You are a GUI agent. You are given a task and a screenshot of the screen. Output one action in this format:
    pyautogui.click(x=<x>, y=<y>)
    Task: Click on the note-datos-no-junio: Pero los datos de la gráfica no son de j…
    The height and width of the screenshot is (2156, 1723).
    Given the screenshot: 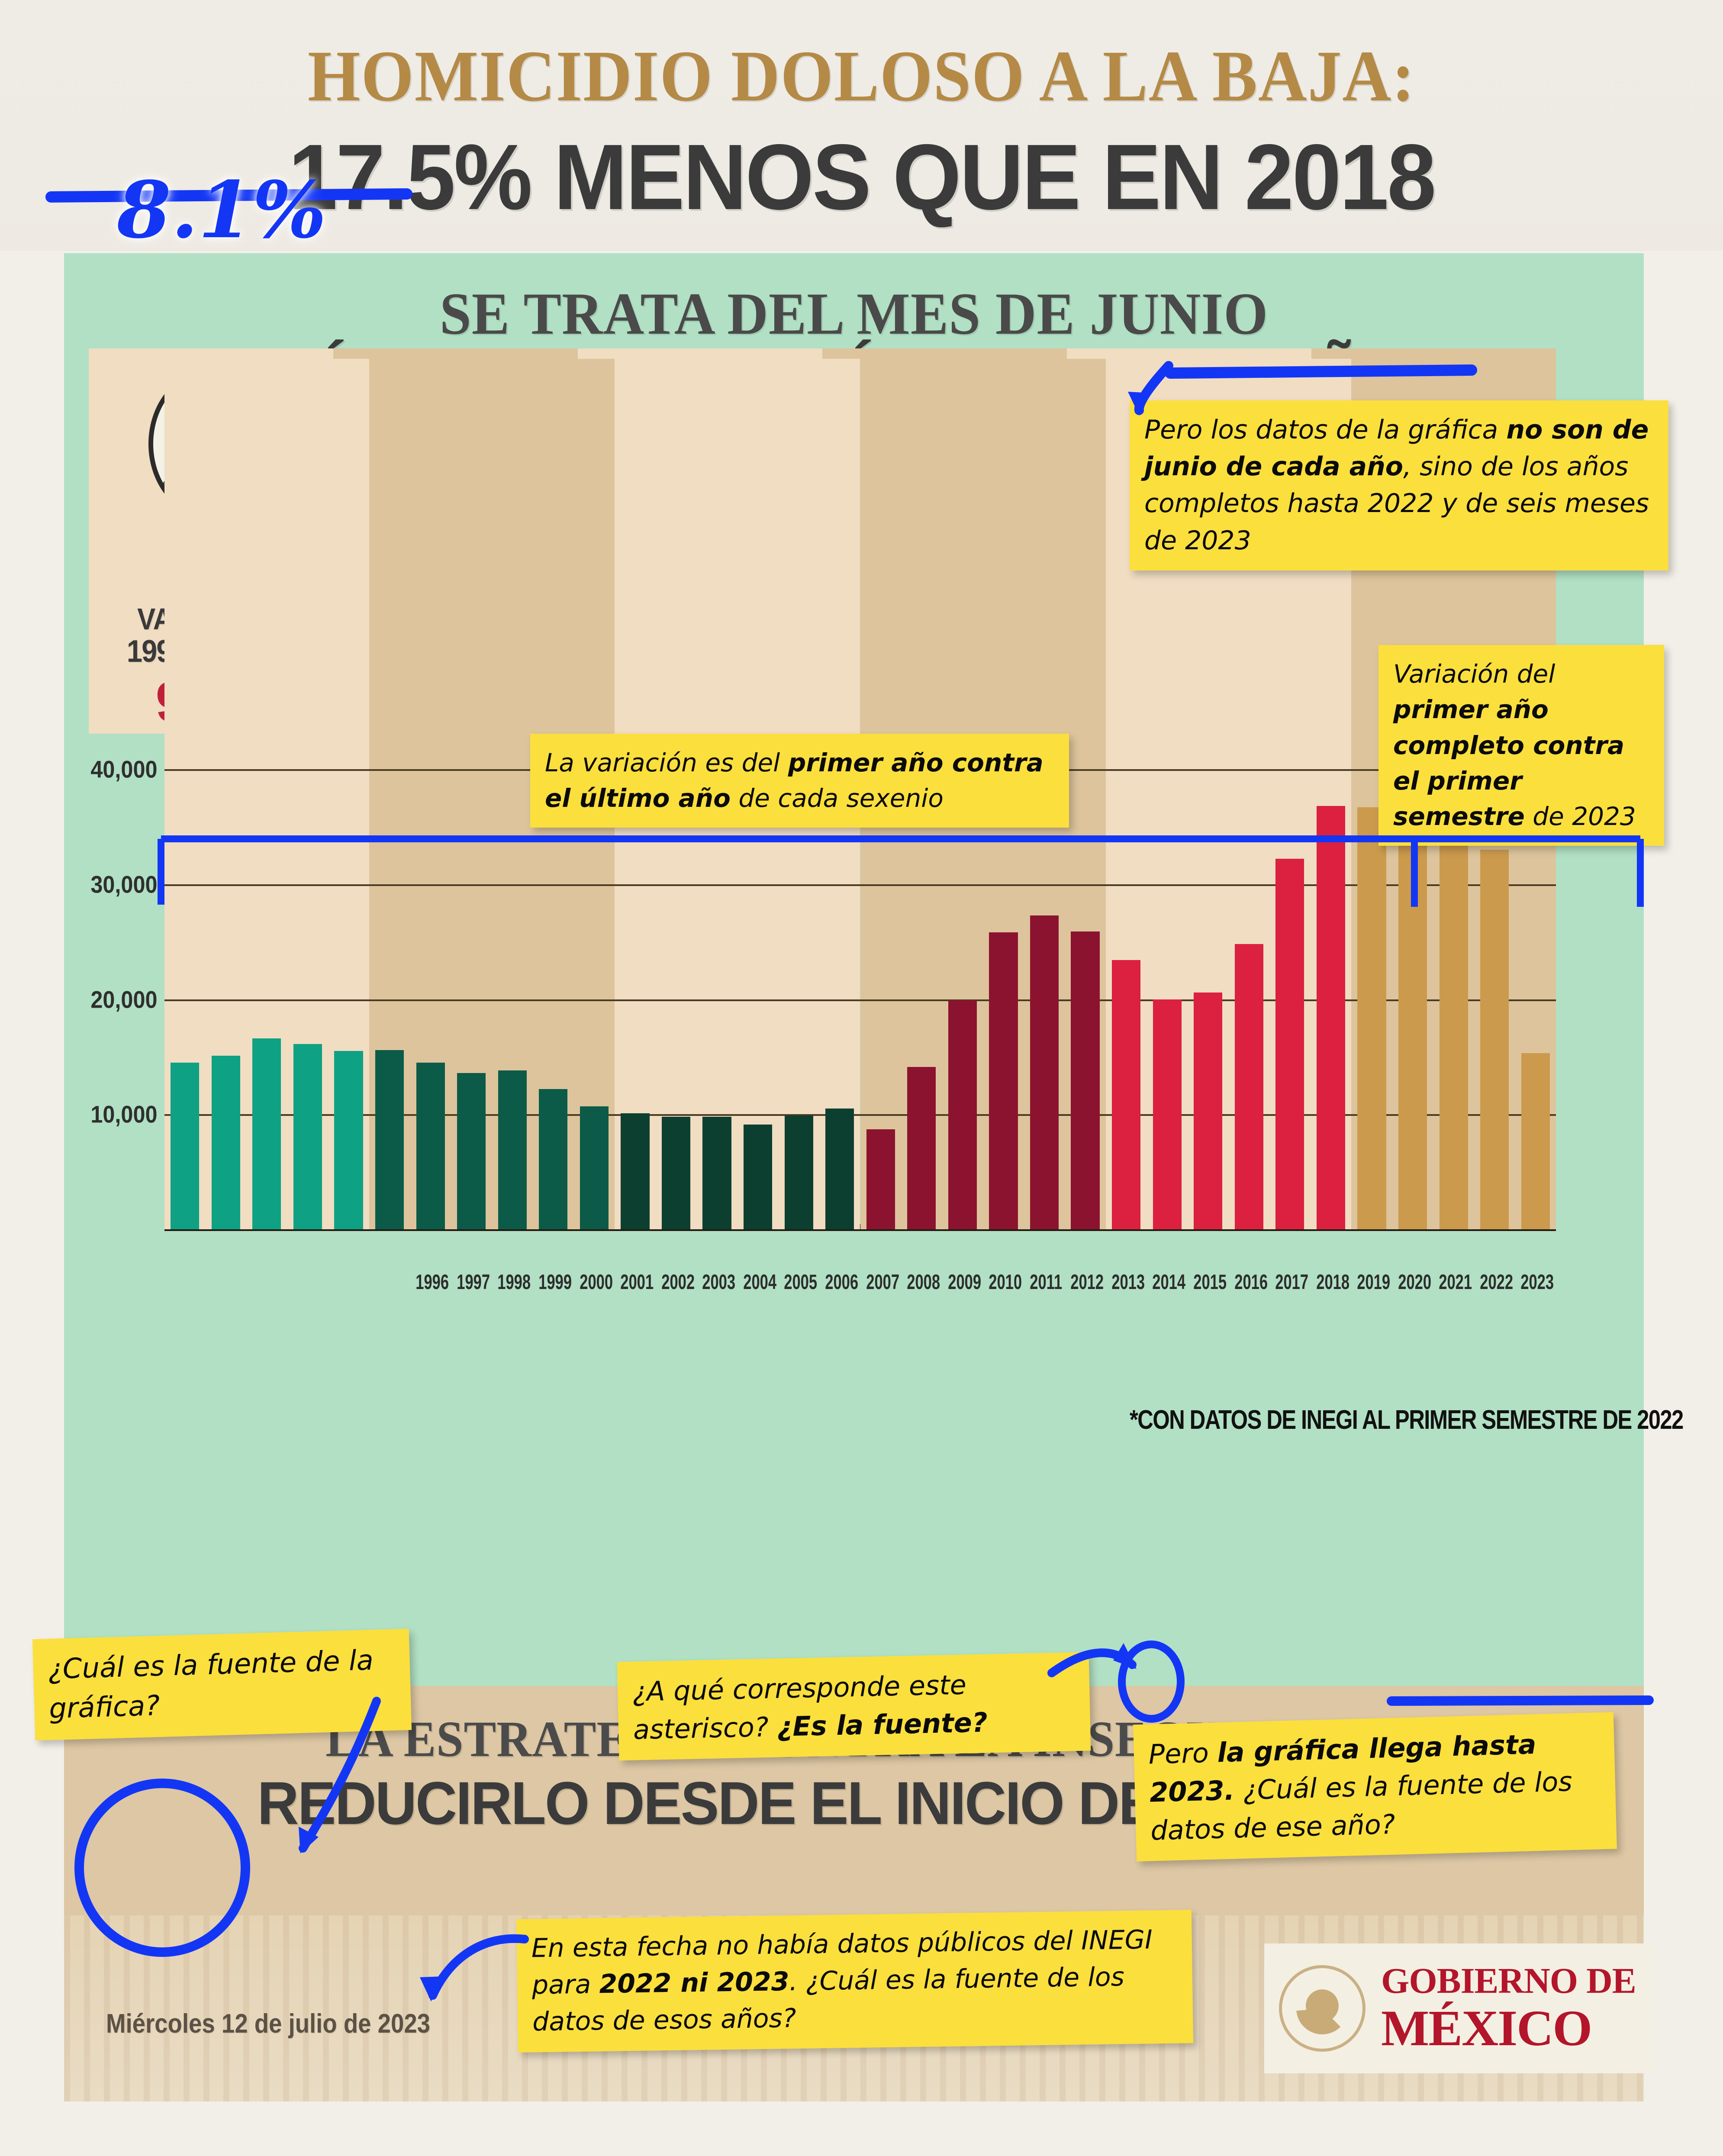 What is the action you would take?
    pyautogui.click(x=1399, y=485)
    